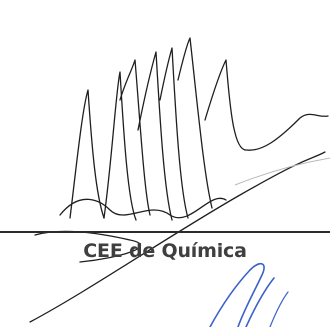 This screenshot has height=327, width=330. Describe the element at coordinates (165, 232) in the screenshot. I see `signature-rule` at that location.